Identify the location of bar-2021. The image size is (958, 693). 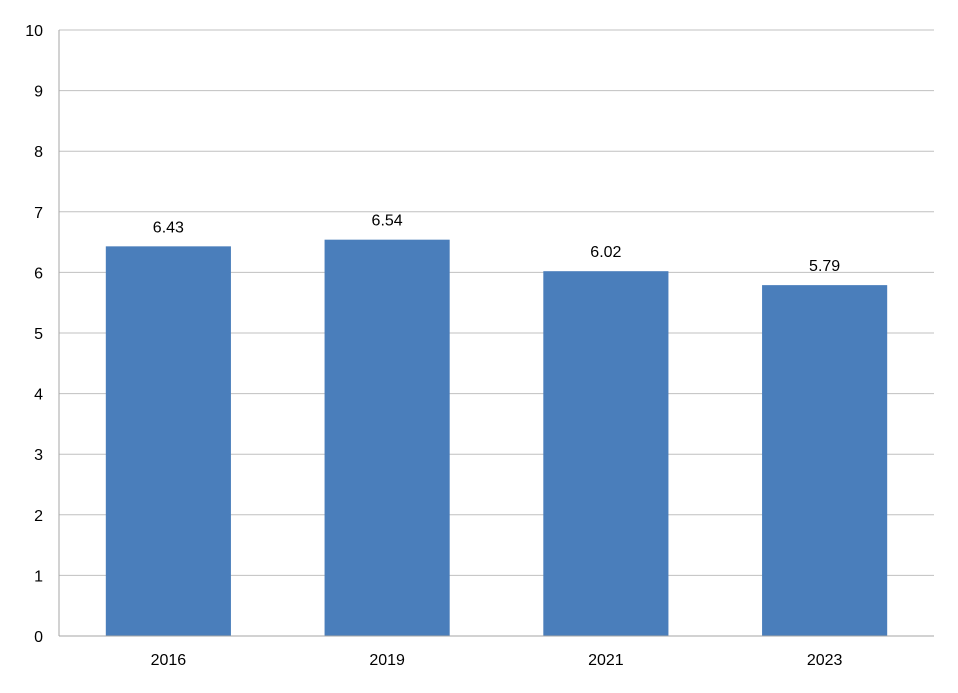
(606, 453).